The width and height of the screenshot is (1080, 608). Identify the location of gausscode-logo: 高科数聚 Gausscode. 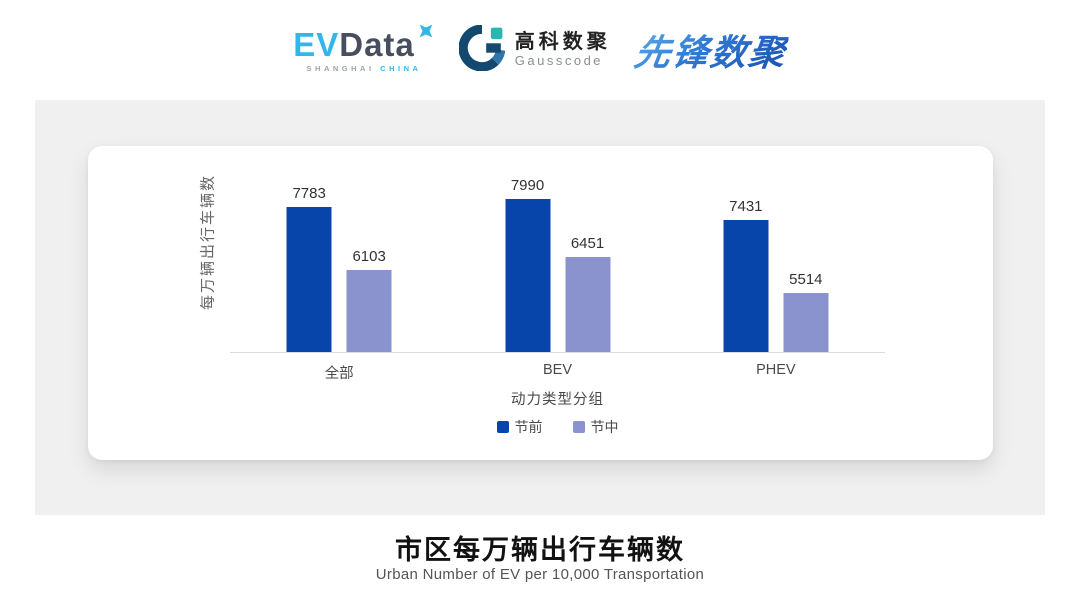
(534, 49).